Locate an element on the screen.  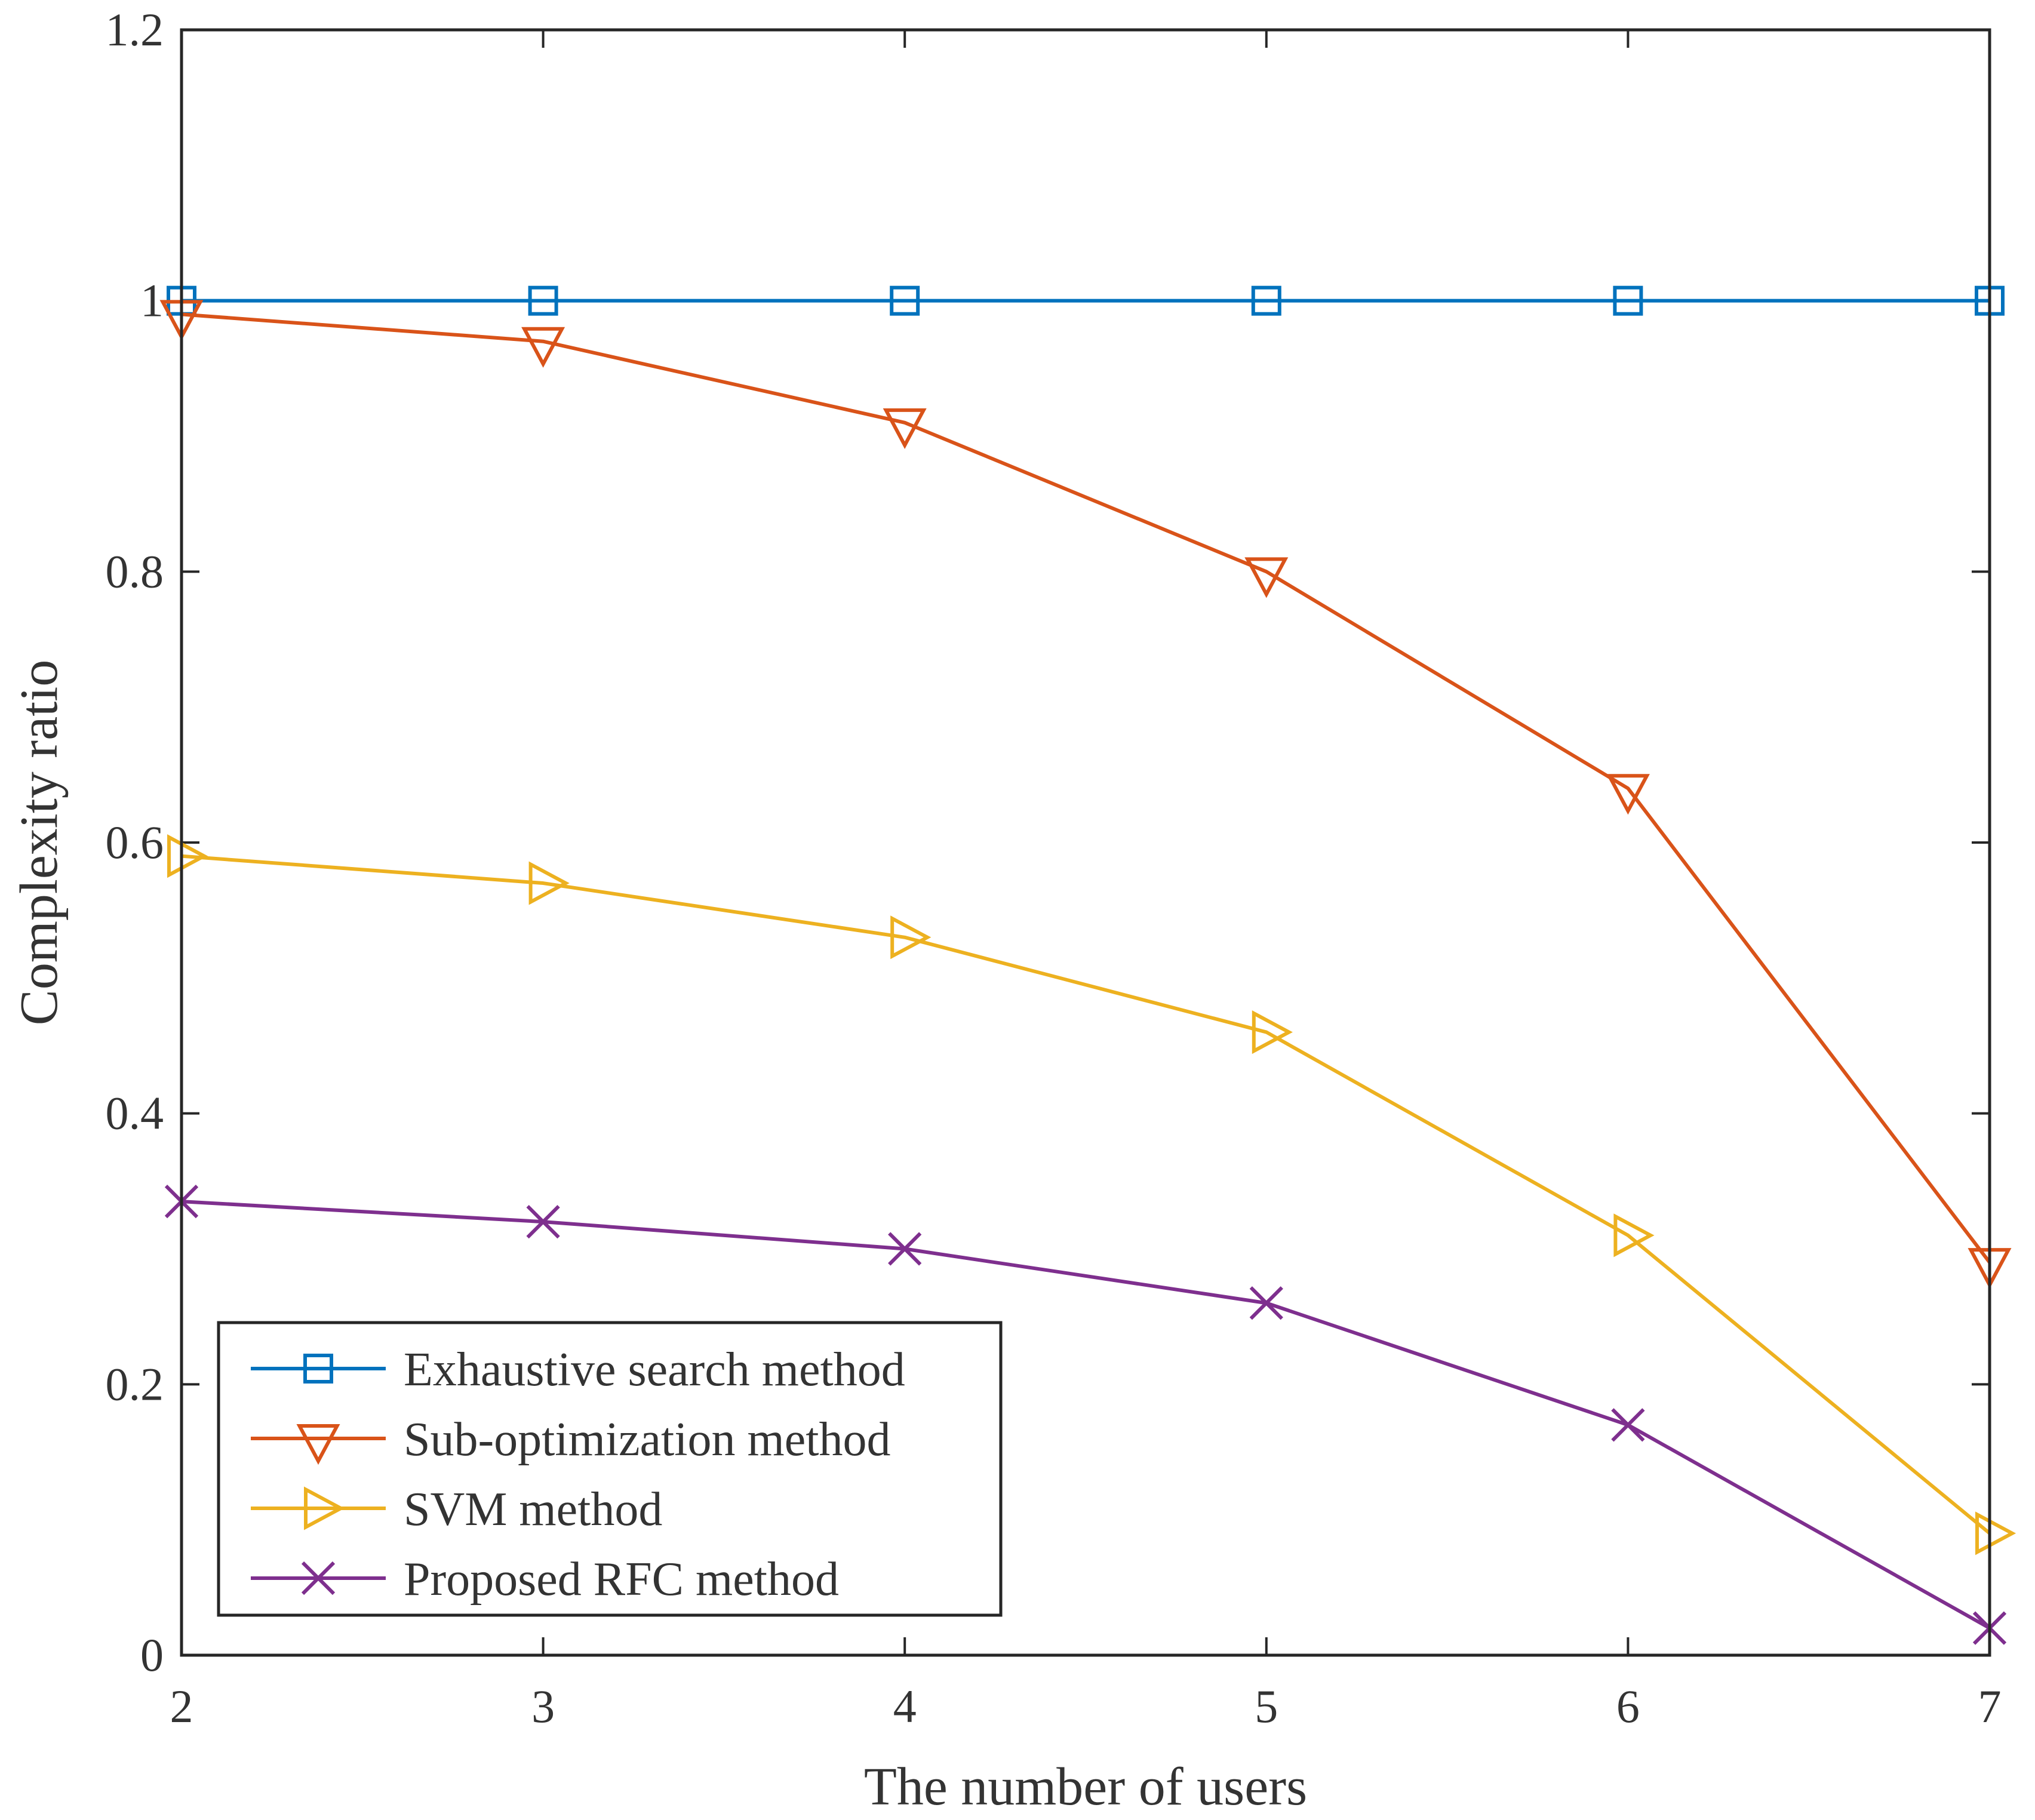
y-tick-label: 0.2 is located at coordinates (135, 1384).